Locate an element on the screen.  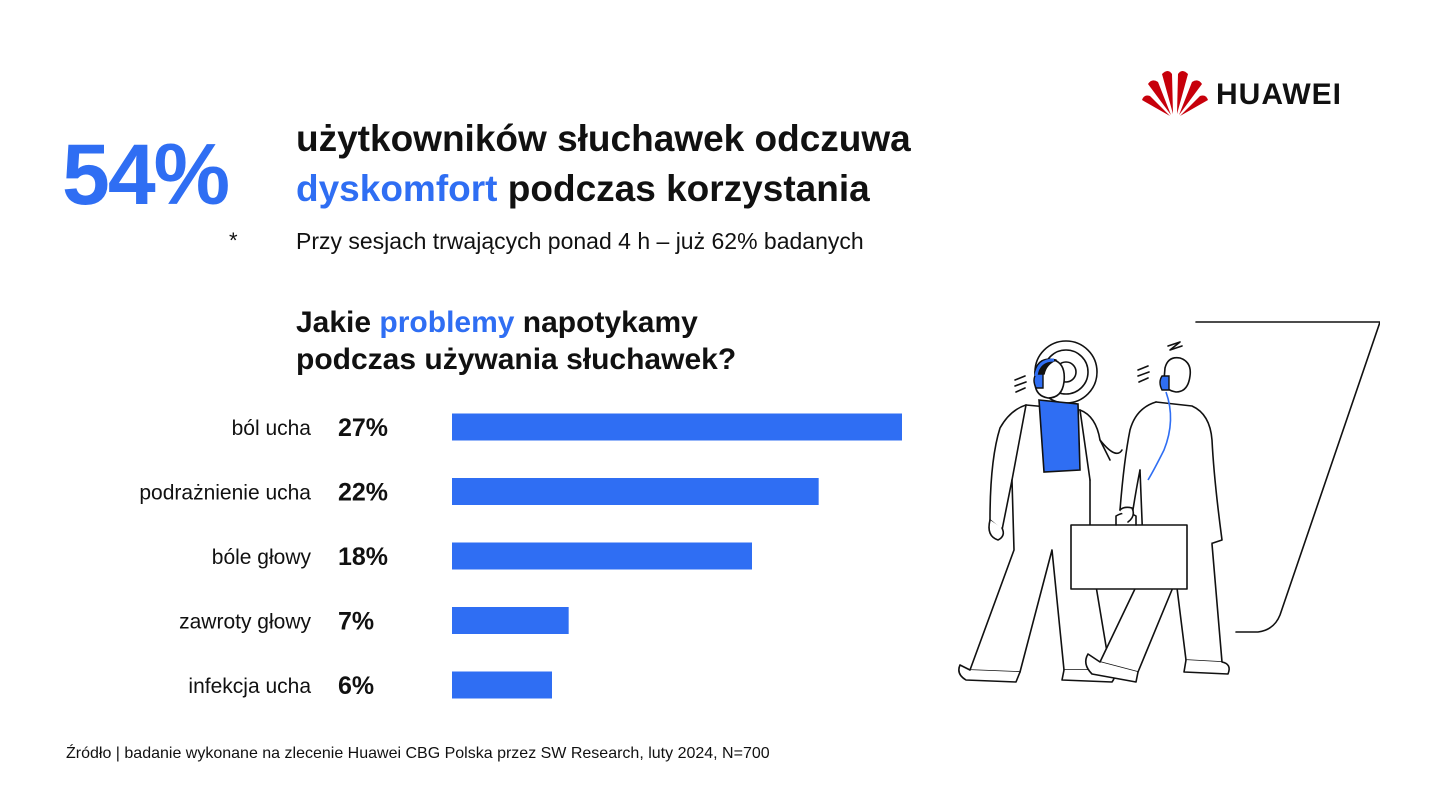
question-pre: Jakie is located at coordinates (338, 322).